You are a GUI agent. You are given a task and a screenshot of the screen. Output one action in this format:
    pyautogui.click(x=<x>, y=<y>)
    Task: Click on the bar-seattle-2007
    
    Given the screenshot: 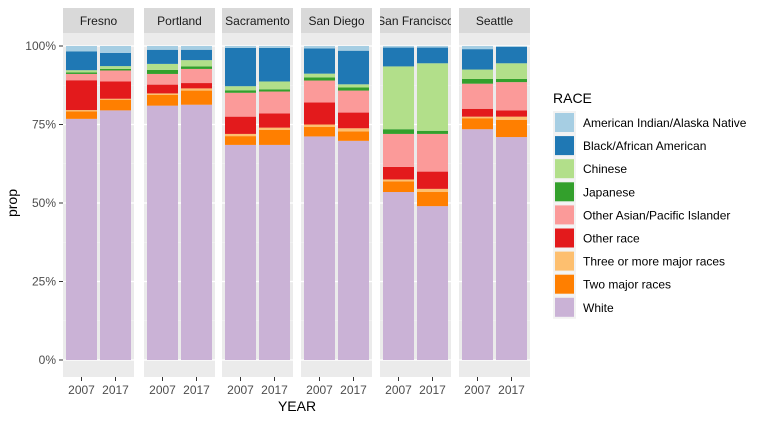 What is the action you would take?
    pyautogui.click(x=477, y=203)
    